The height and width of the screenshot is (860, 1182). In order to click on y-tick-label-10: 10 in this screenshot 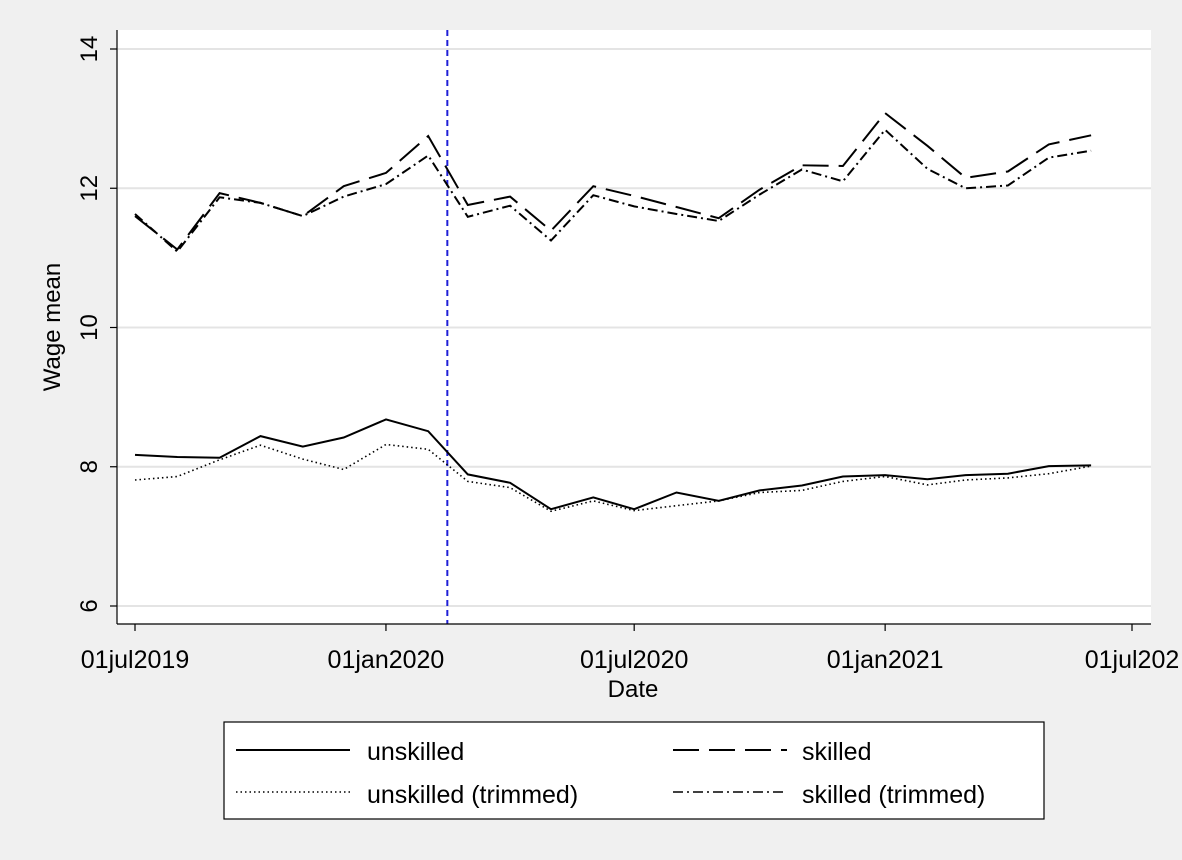, I will do `click(89, 327)`.